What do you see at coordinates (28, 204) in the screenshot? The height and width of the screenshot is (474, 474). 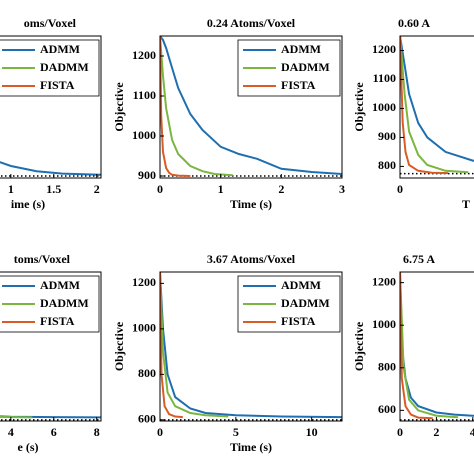 I see `x-axis-label: ime (s)` at bounding box center [28, 204].